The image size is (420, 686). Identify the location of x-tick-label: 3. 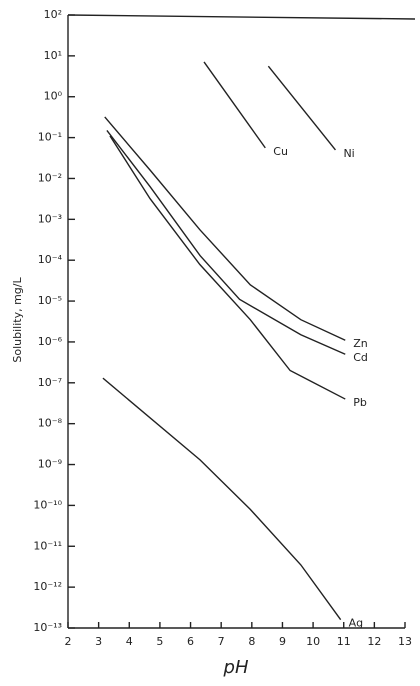
(98, 641).